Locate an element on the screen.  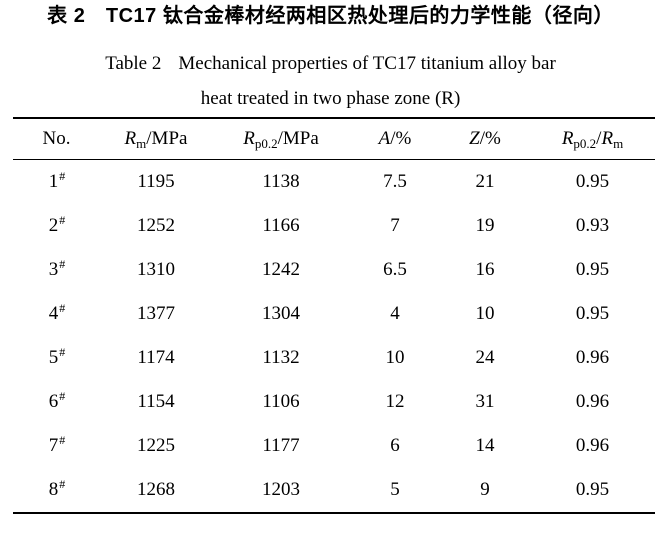
table-row: 8# 1268 1203 5 9 0.95 is located at coordinates (334, 490).